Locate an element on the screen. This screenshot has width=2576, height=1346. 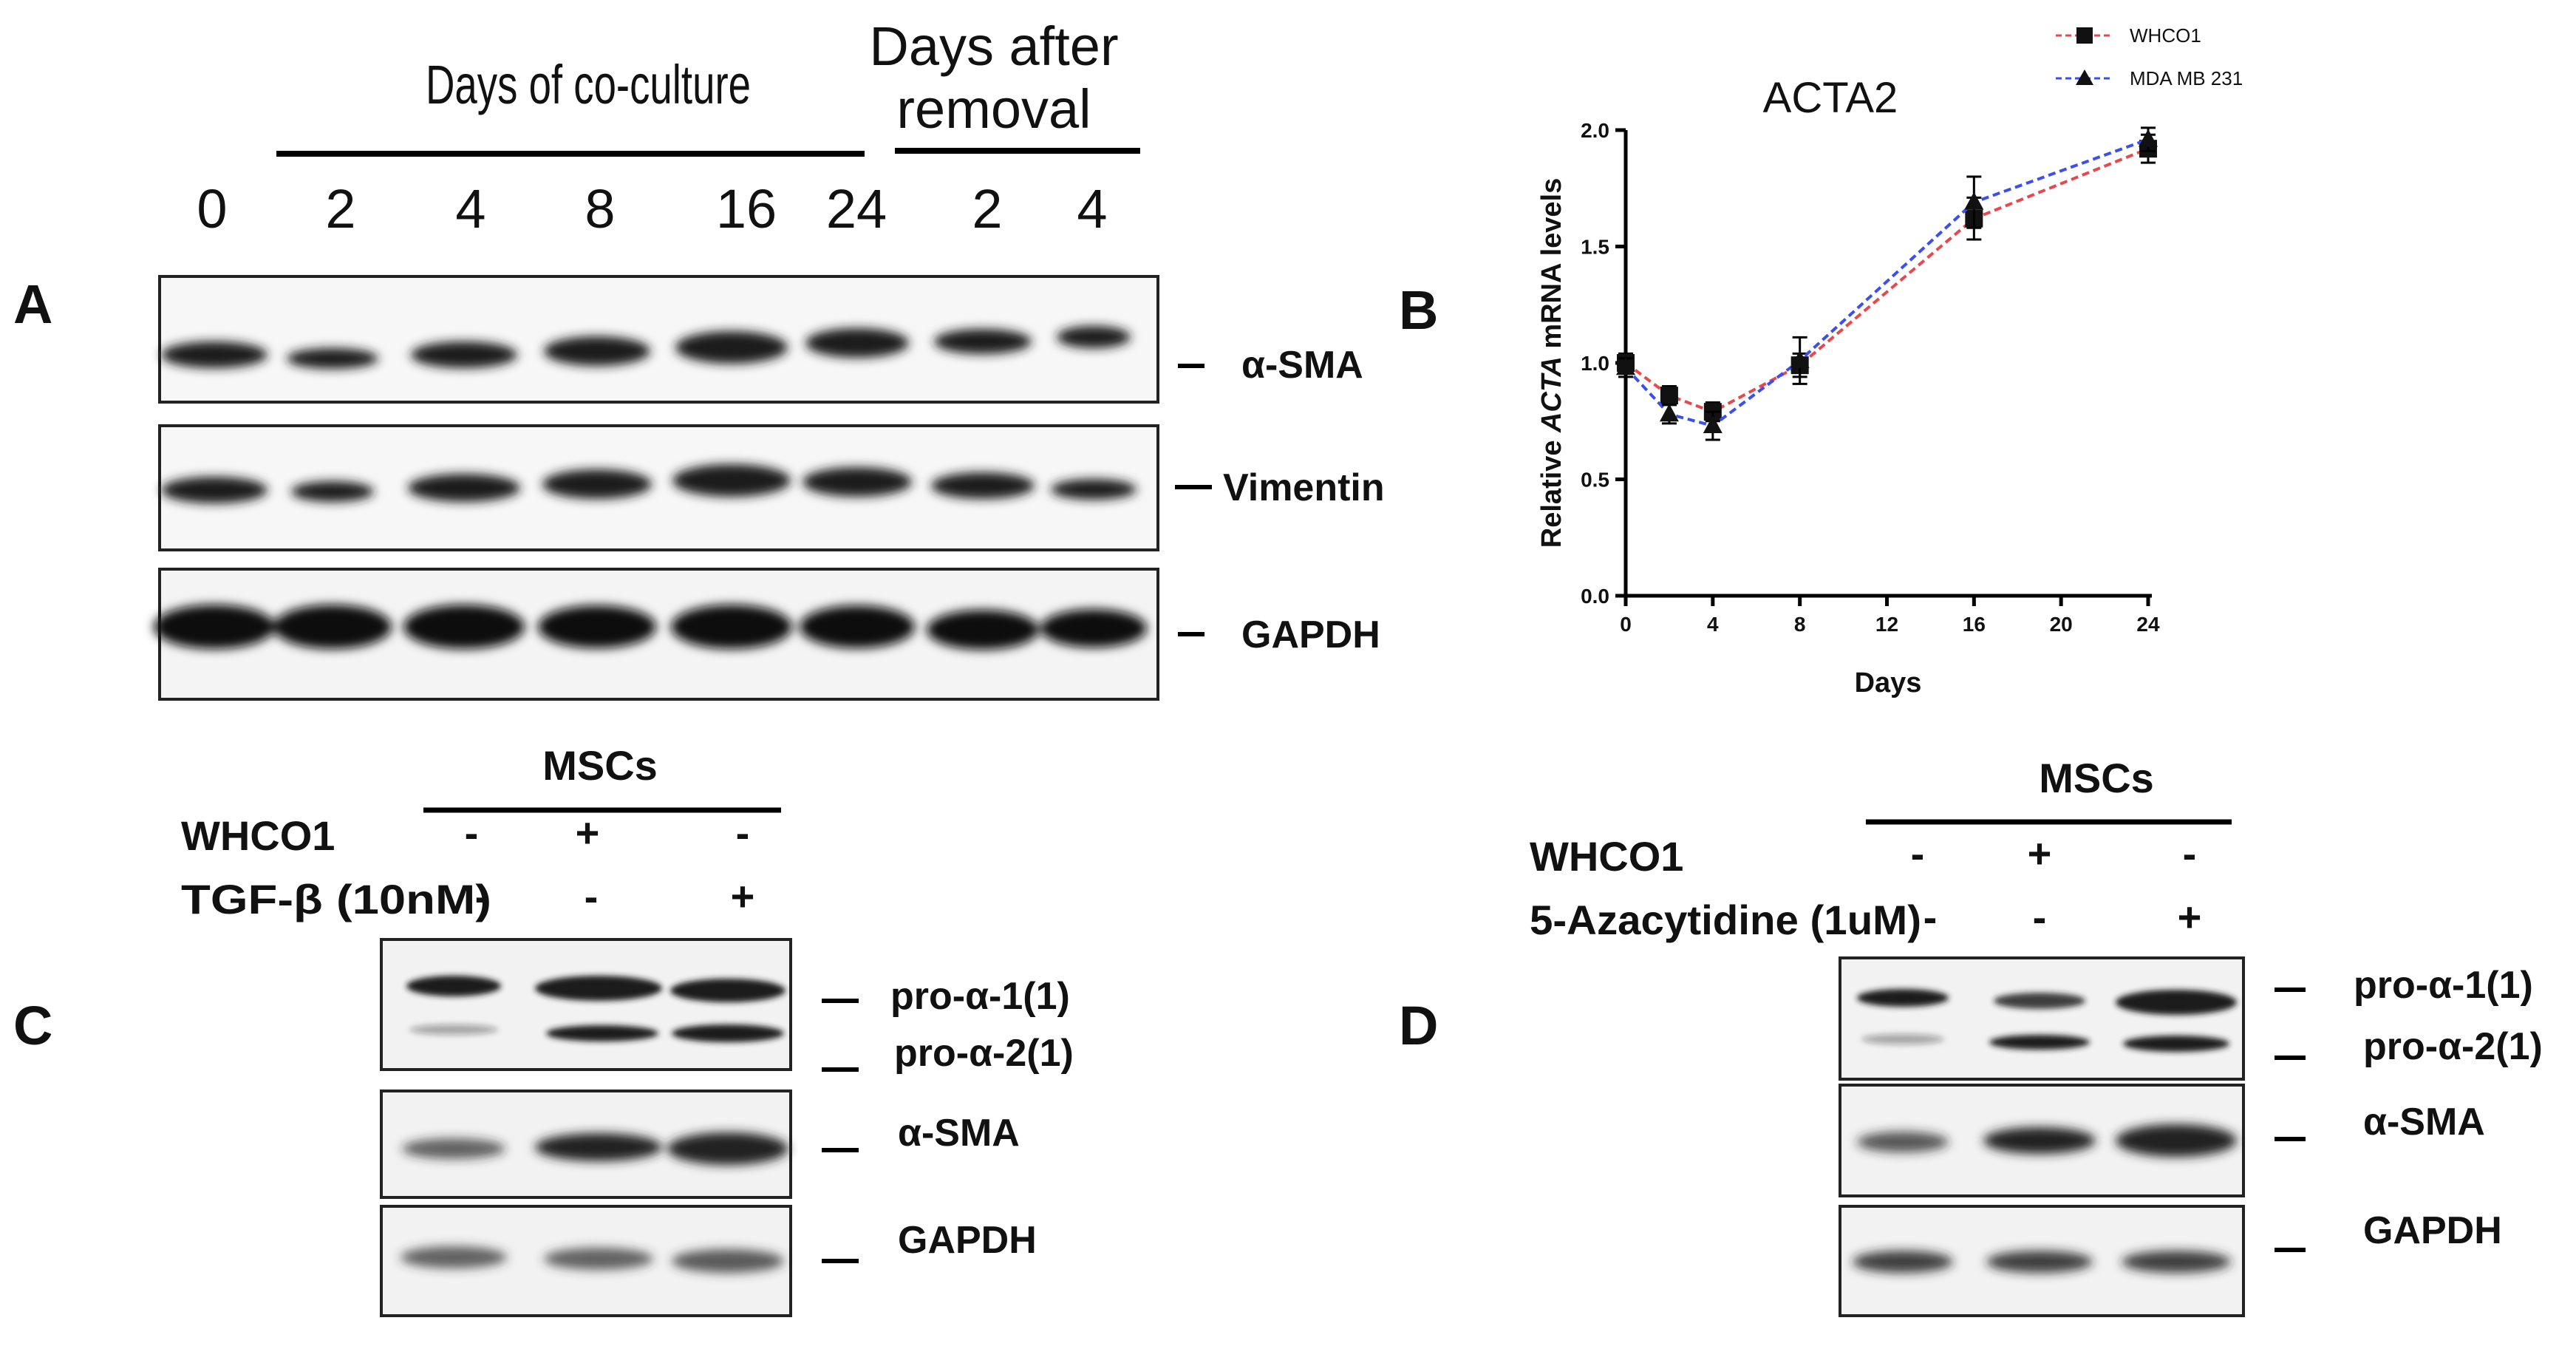
x-tick-label: 24 is located at coordinates (2148, 624).